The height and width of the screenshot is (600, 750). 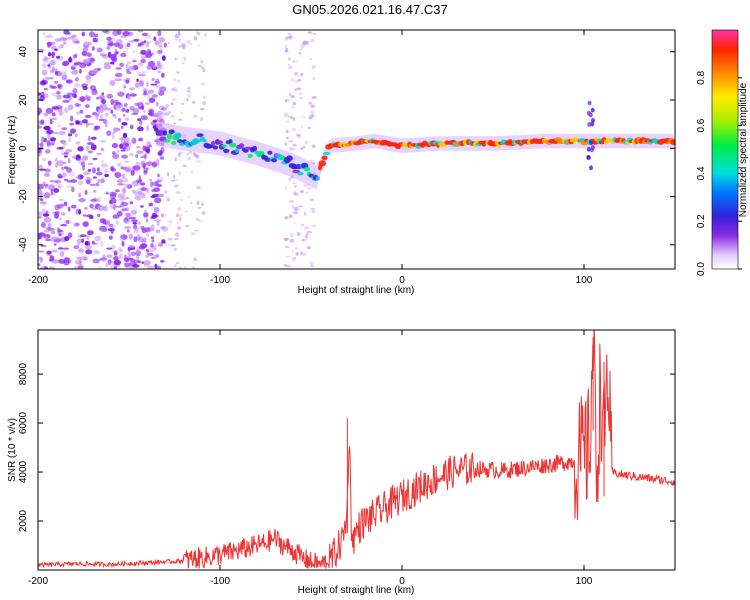 I want to click on y-tick-label: 2000, so click(x=23, y=520).